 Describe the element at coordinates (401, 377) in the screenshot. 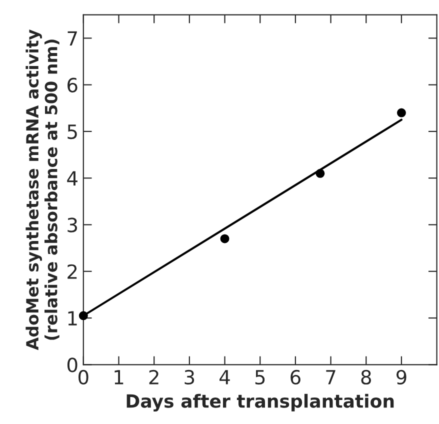

I see `x-tick-label: 9` at that location.